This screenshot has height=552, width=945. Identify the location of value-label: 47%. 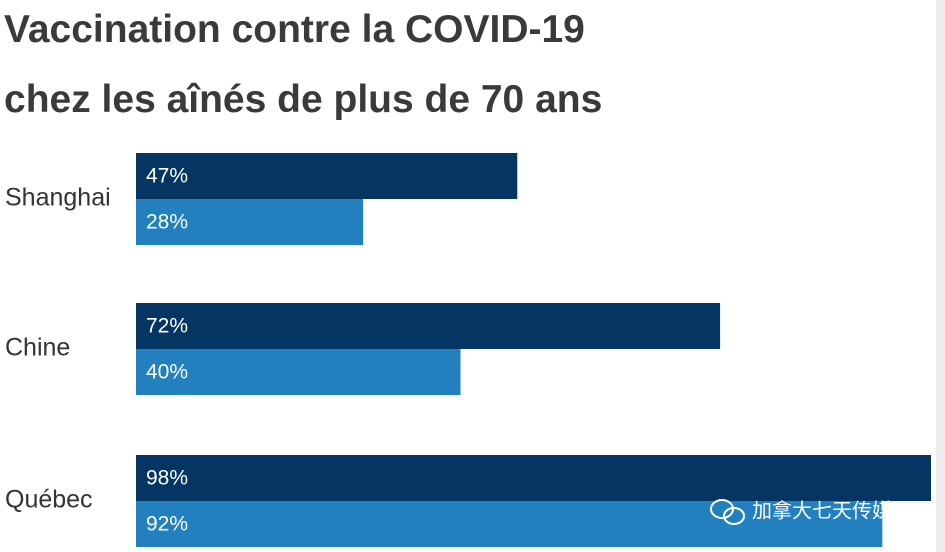
(167, 176).